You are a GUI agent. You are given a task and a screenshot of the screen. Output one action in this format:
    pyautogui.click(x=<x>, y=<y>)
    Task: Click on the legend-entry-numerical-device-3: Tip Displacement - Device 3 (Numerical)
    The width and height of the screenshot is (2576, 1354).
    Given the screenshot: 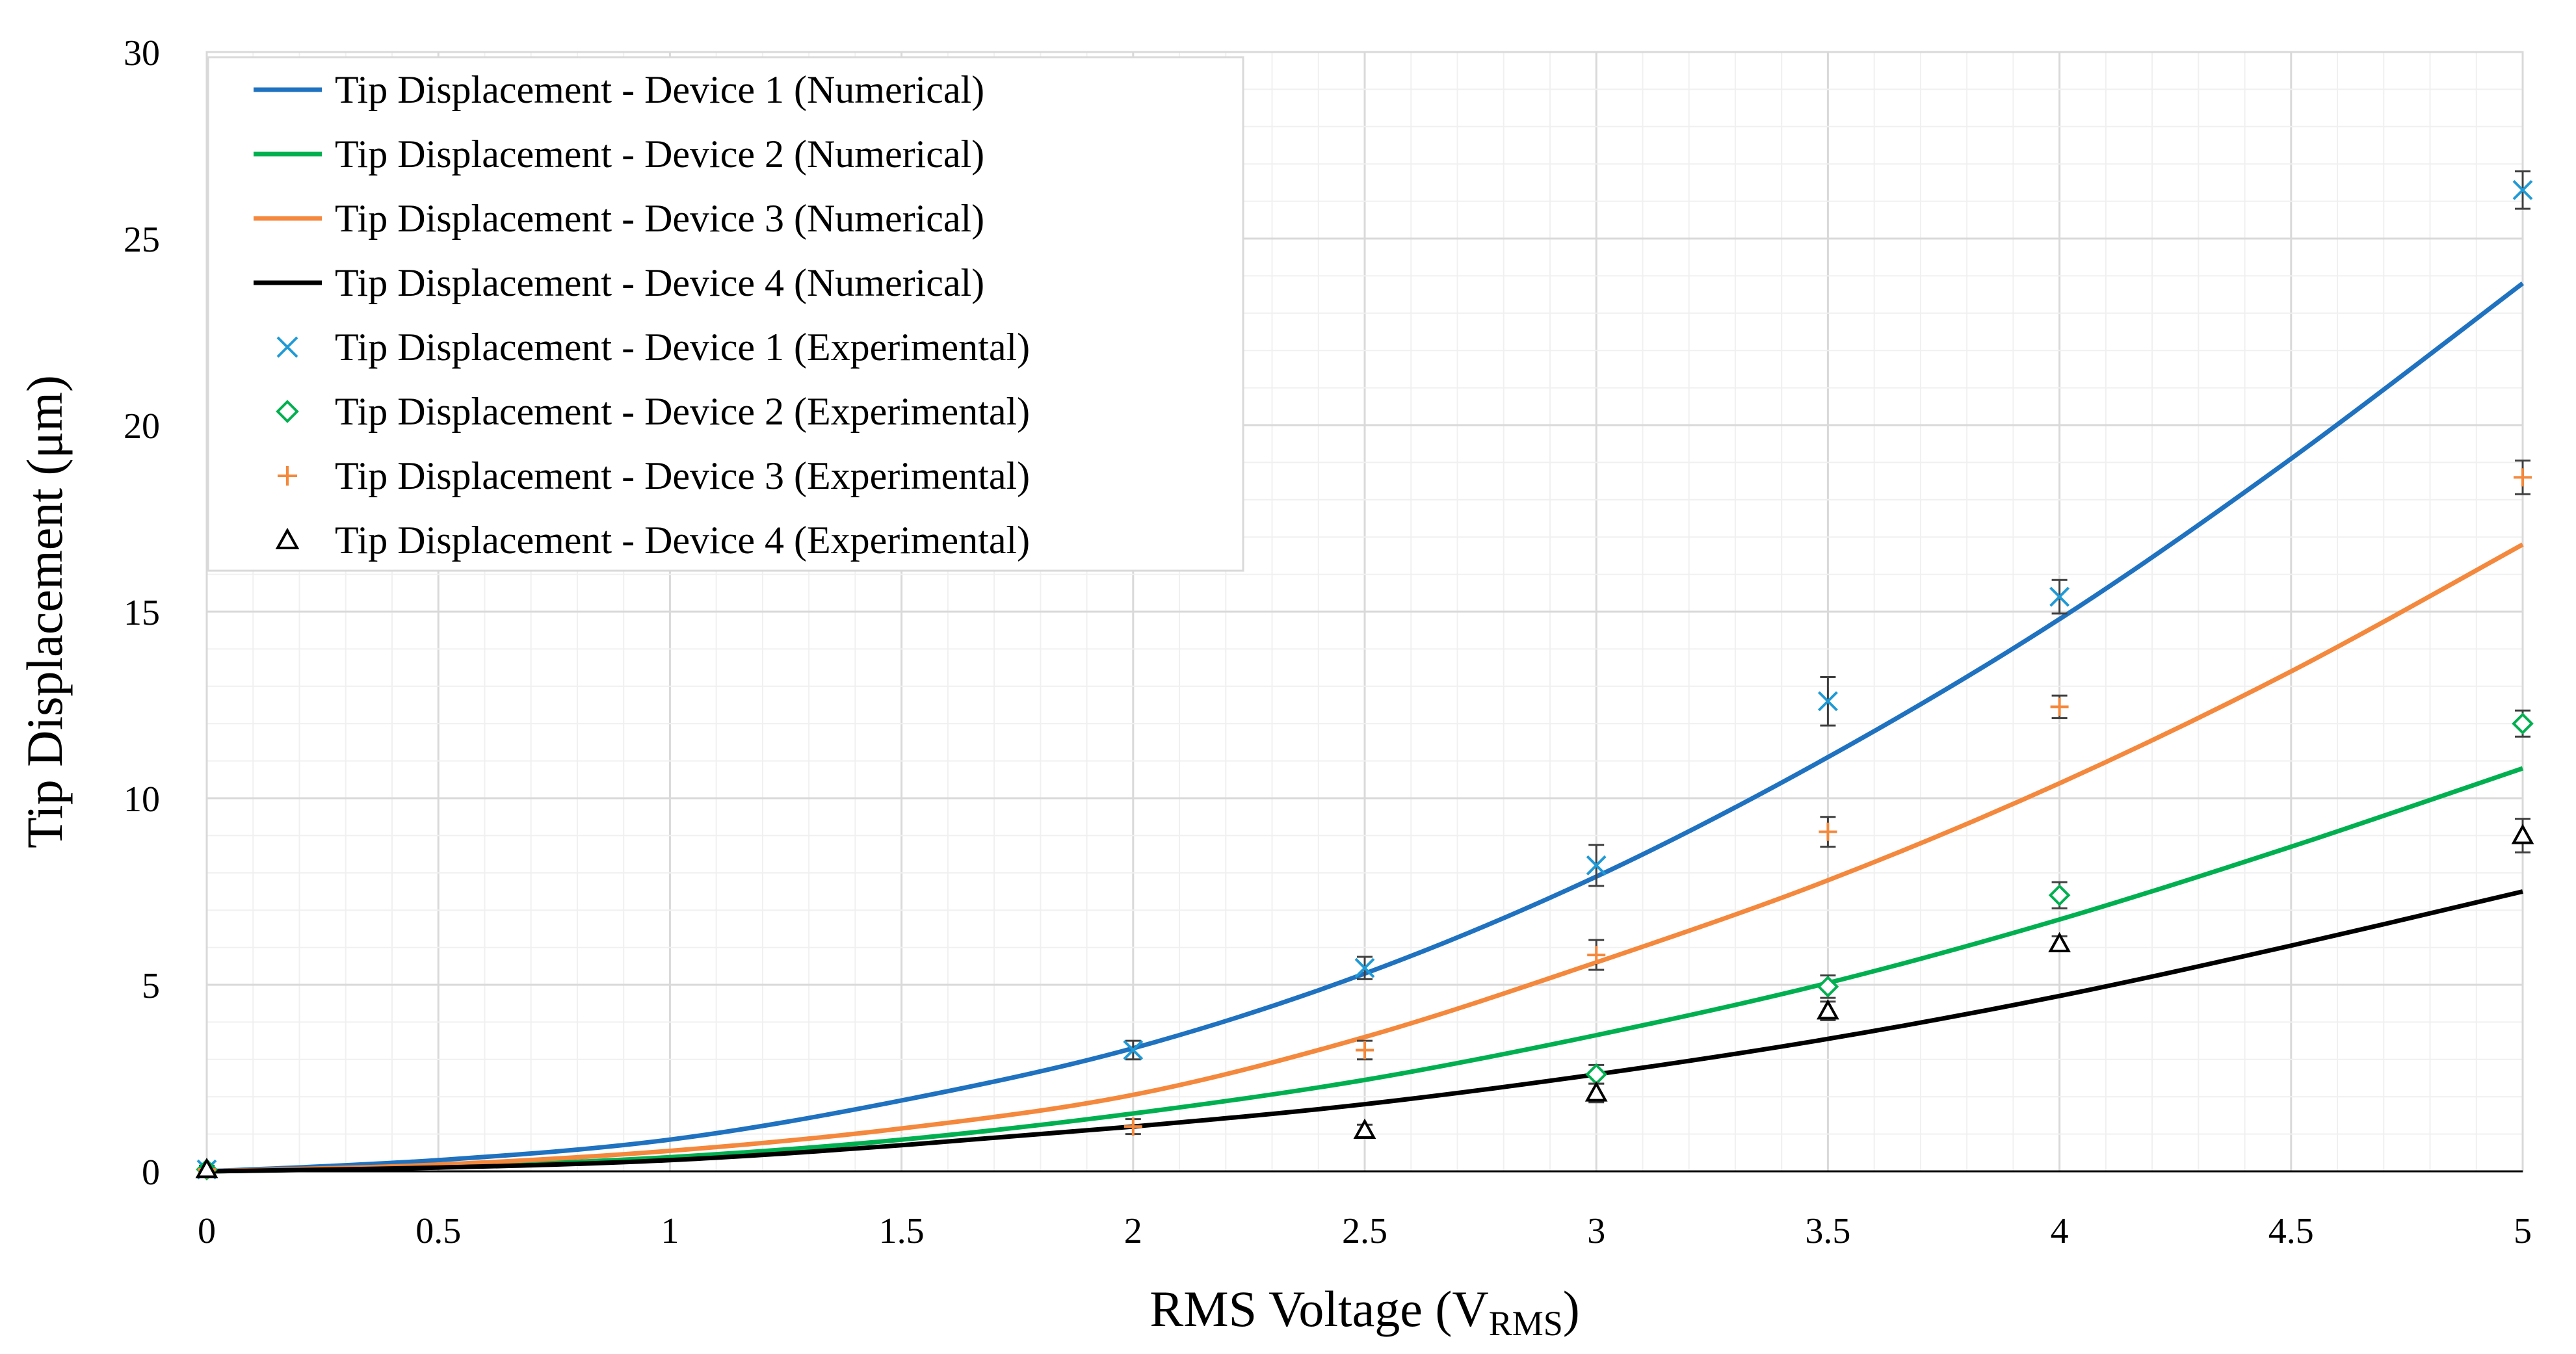 What is the action you would take?
    pyautogui.click(x=619, y=219)
    